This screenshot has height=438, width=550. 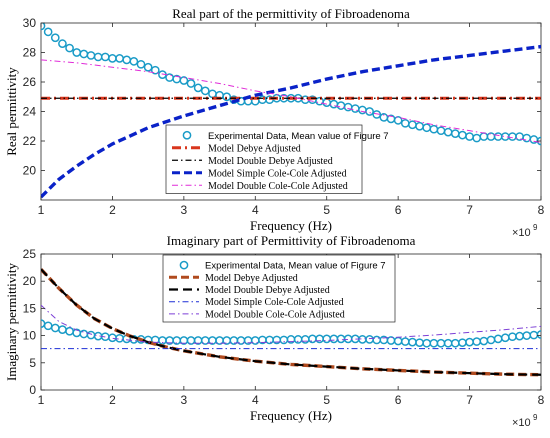 I want to click on y-tick-label: 30, so click(x=30, y=23).